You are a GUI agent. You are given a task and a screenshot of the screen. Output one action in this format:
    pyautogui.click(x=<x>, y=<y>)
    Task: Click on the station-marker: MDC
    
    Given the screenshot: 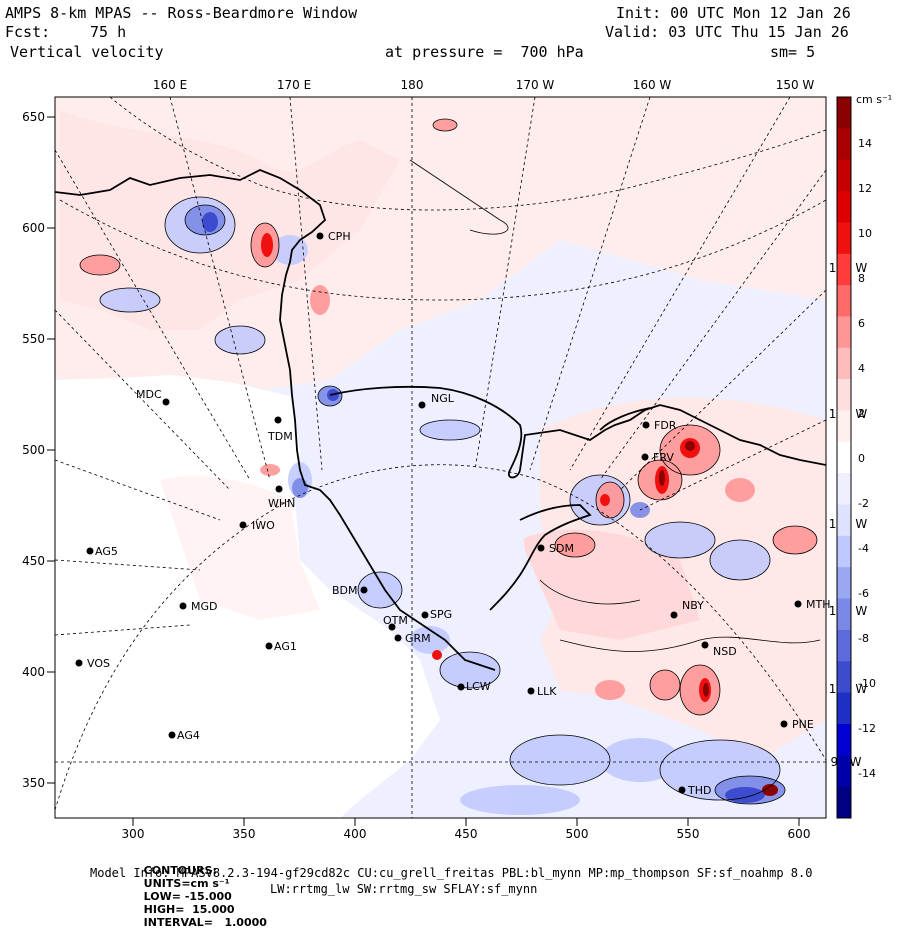 What is the action you would take?
    pyautogui.click(x=153, y=397)
    